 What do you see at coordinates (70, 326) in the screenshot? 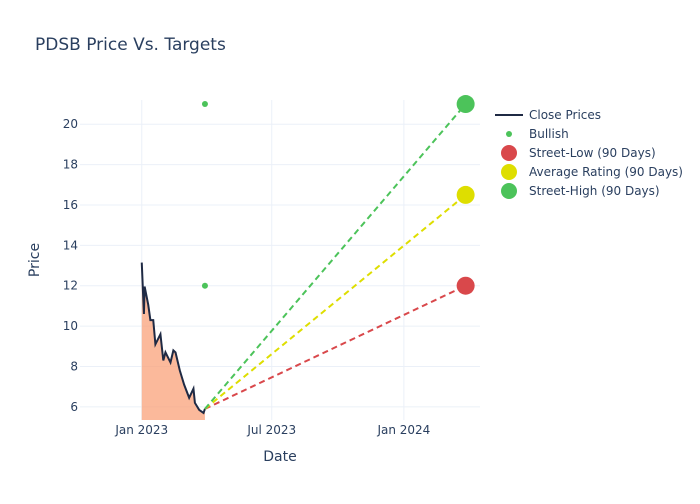
I see `y-tick-label: 10` at bounding box center [70, 326].